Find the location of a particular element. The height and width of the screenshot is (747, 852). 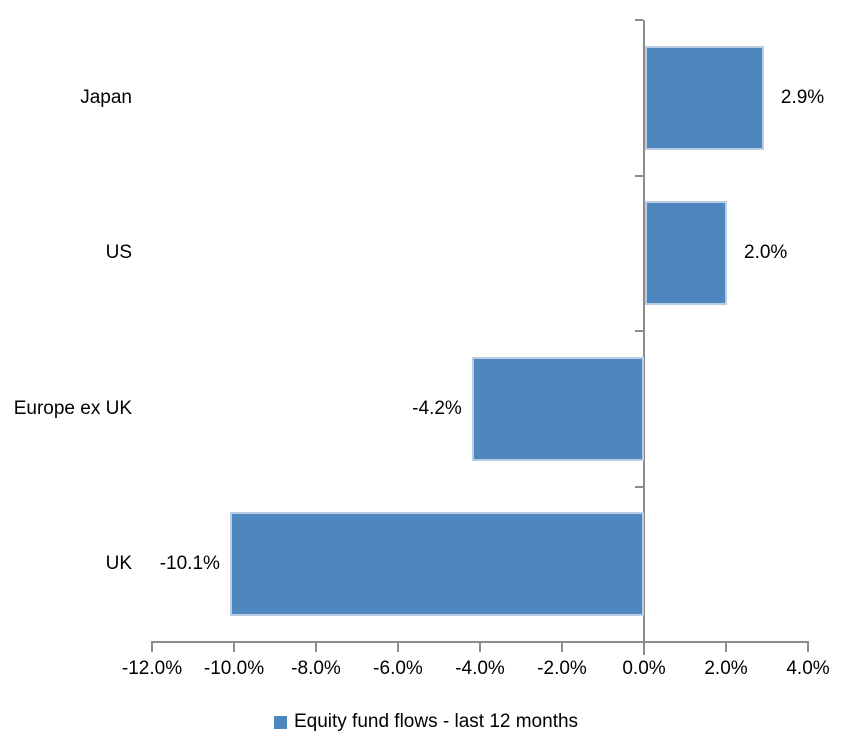

data-label: 2.0% is located at coordinates (766, 253).